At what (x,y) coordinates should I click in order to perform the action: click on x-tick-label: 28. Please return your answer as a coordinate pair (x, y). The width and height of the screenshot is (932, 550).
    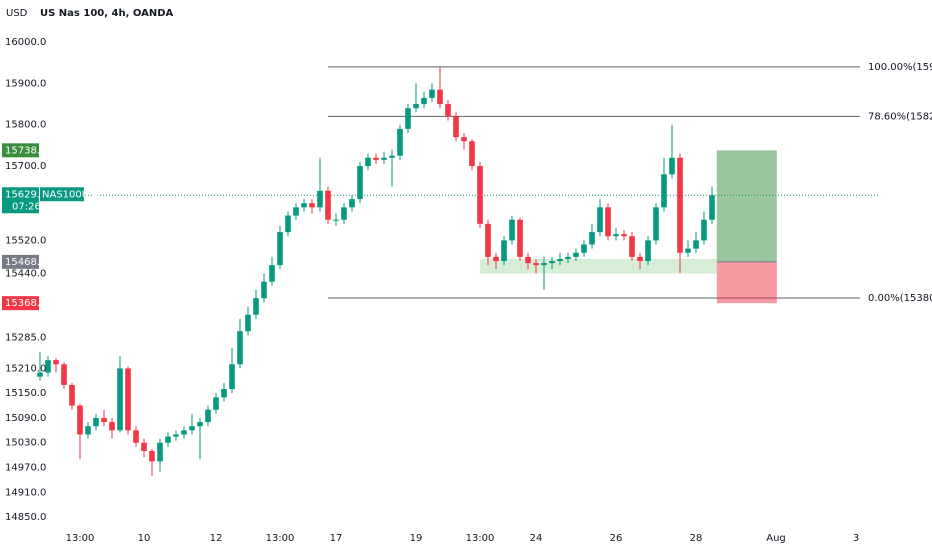
    Looking at the image, I should click on (696, 538).